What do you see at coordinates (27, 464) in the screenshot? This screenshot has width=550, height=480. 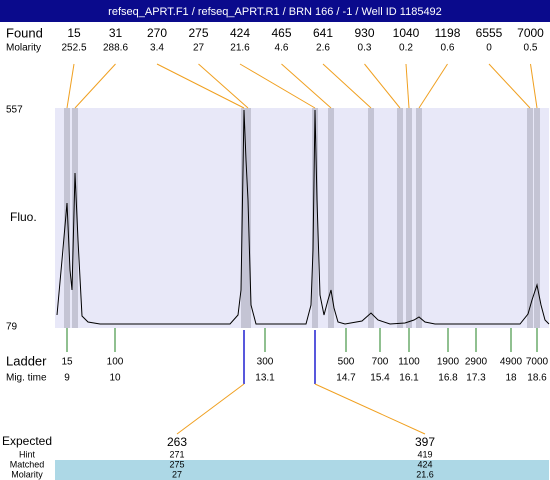 I see `matched-label: Matched` at bounding box center [27, 464].